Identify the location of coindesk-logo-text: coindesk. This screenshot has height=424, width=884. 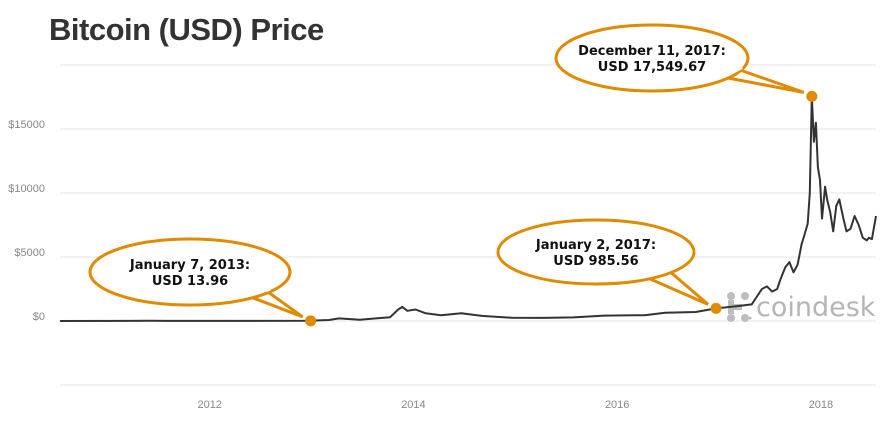
(816, 307).